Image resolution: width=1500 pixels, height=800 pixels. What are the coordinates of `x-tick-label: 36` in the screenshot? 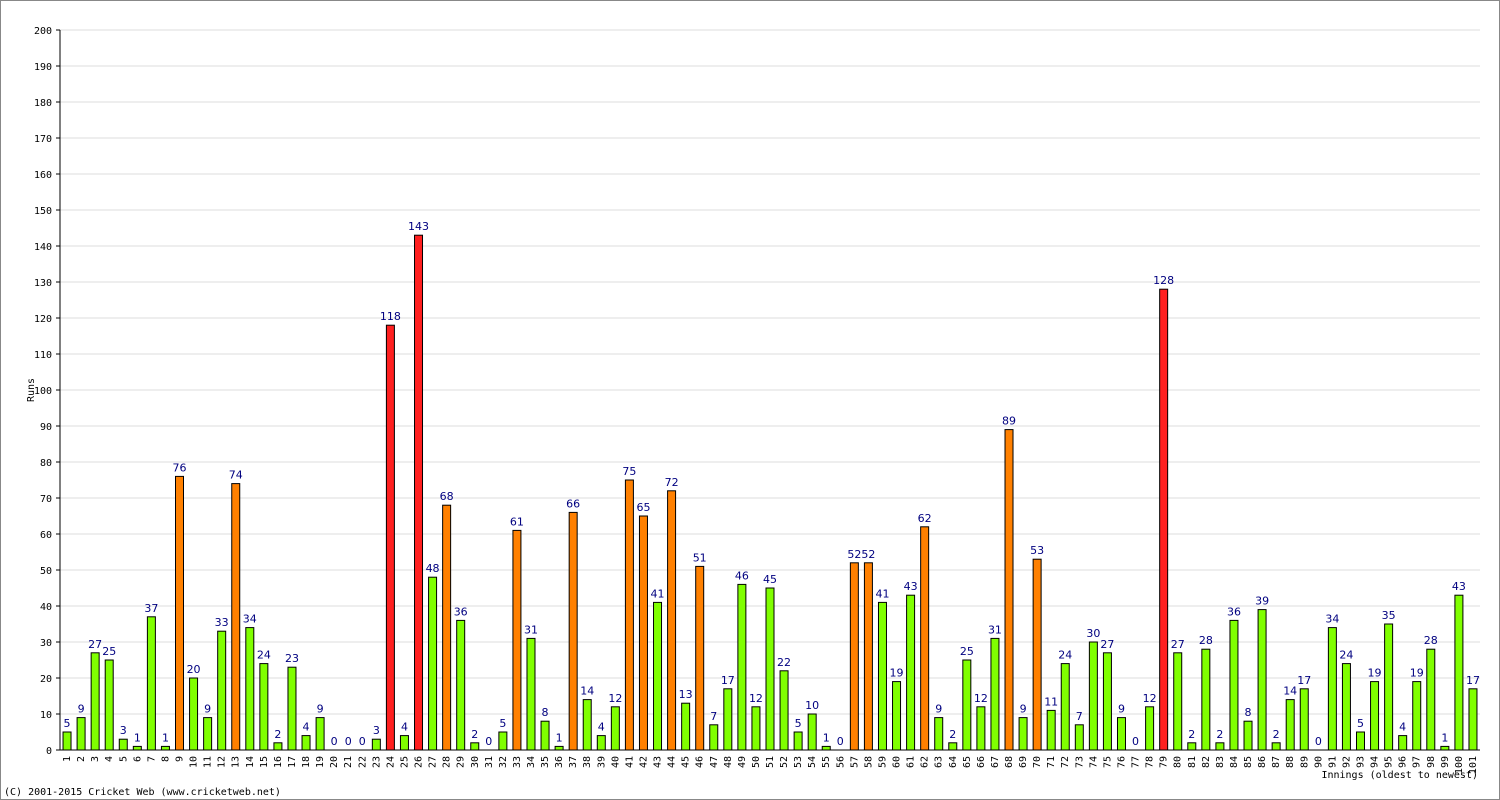 It's located at (559, 762).